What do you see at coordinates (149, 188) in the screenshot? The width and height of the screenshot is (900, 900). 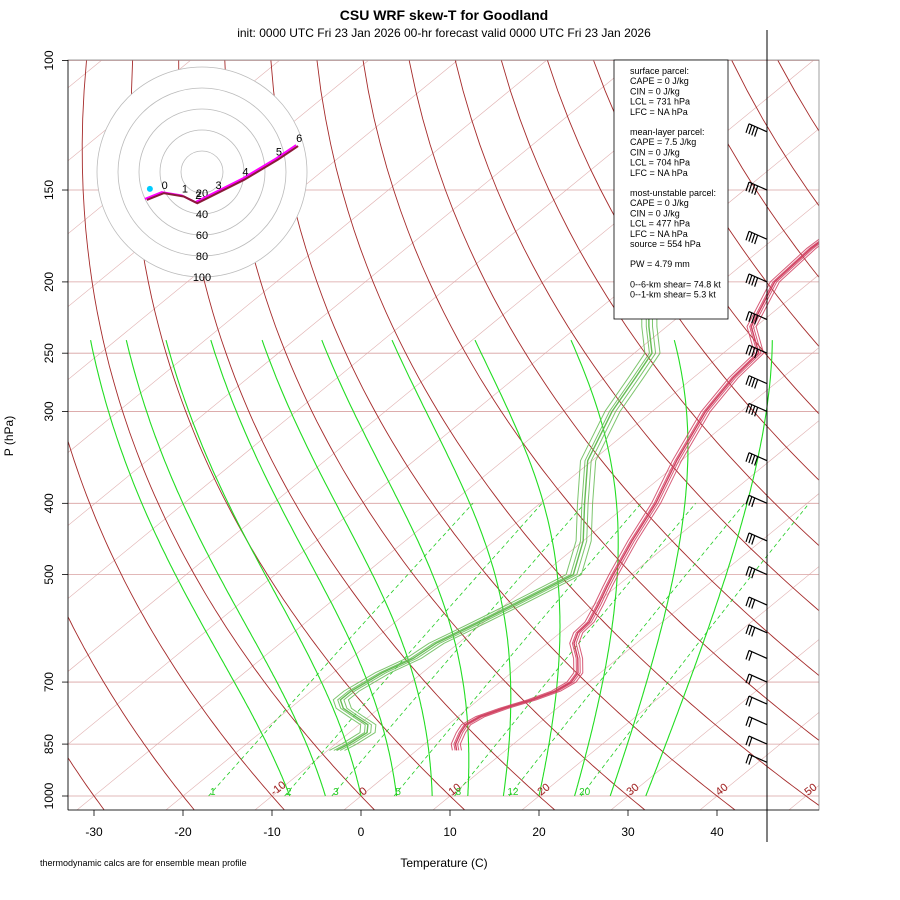 I see `hodograph-origin-marker` at bounding box center [149, 188].